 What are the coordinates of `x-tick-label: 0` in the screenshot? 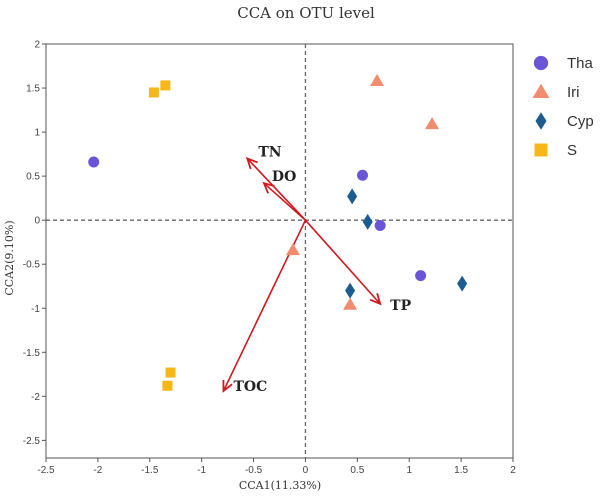 It's located at (306, 470).